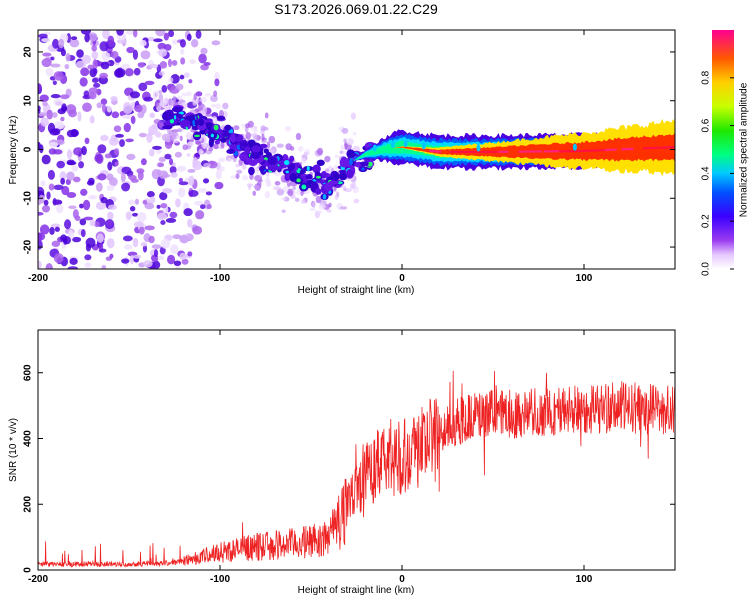 The width and height of the screenshot is (750, 600). What do you see at coordinates (28, 438) in the screenshot?
I see `y-tick-label: 400` at bounding box center [28, 438].